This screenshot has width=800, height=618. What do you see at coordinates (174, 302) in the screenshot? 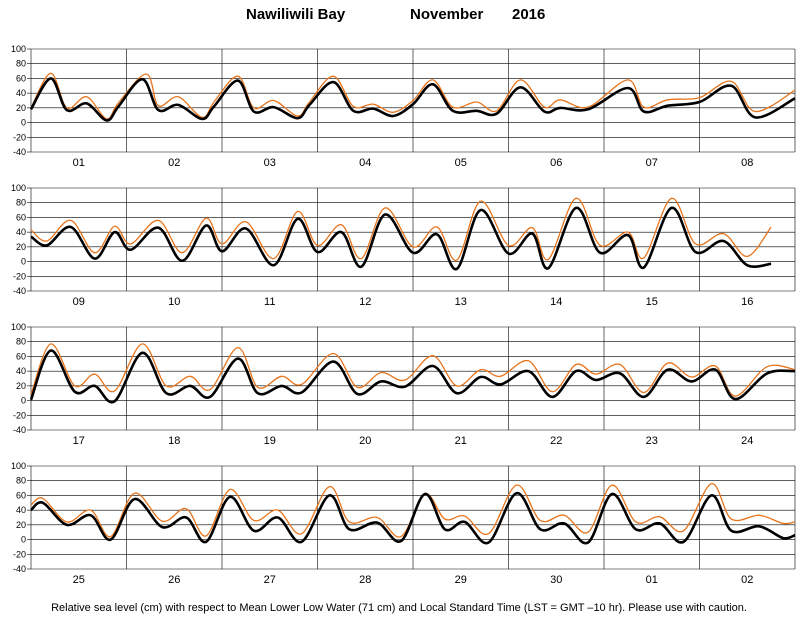
I see `day-label: 10` at bounding box center [174, 302].